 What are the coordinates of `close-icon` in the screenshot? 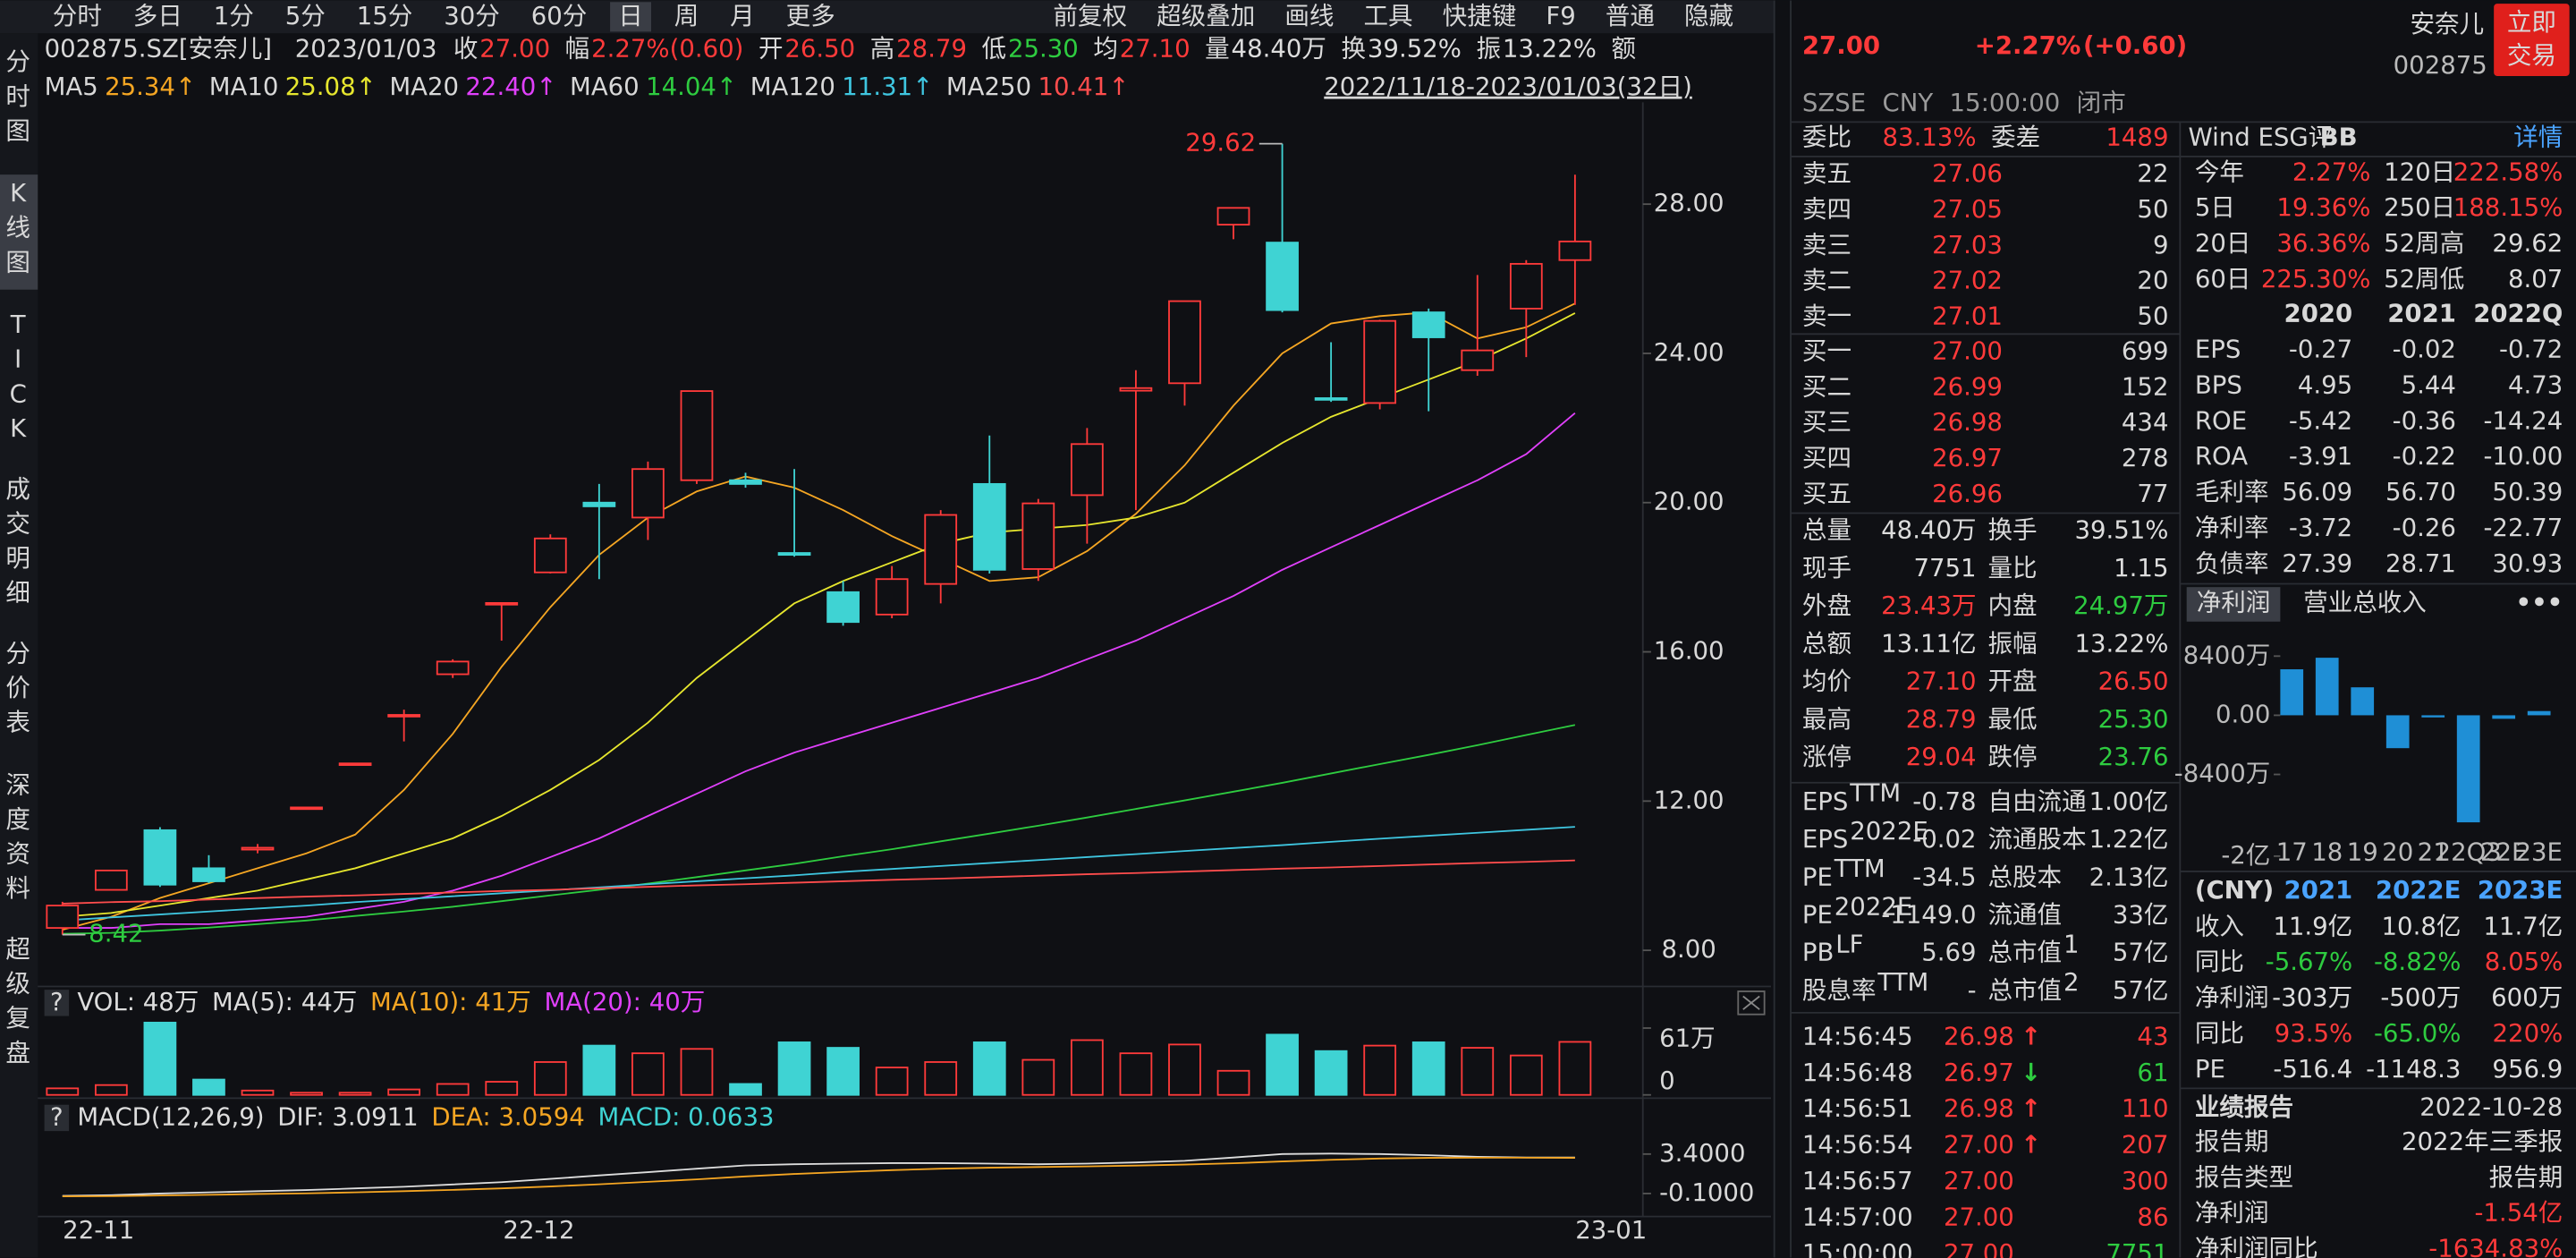 It's located at (1751, 1003).